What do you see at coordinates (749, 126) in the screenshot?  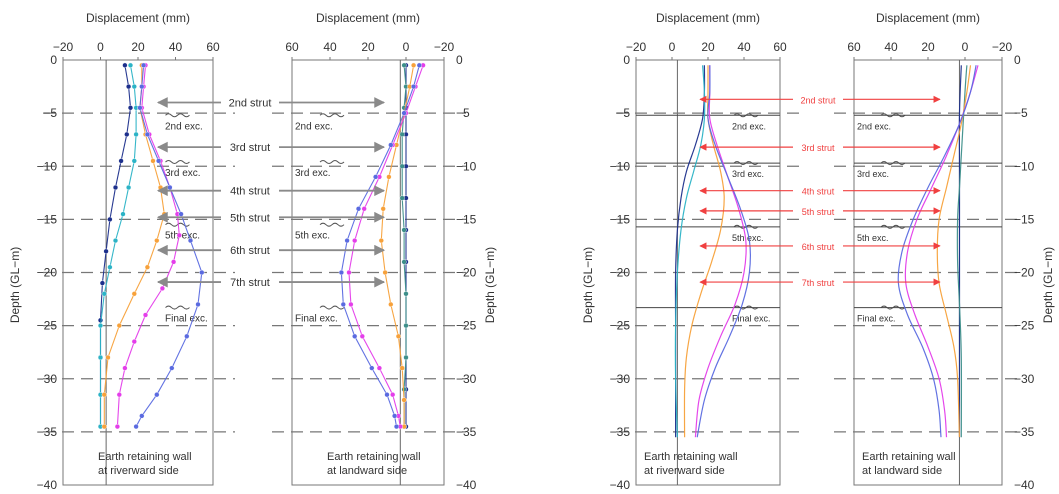 I see `excavation-label: 2nd exc.` at bounding box center [749, 126].